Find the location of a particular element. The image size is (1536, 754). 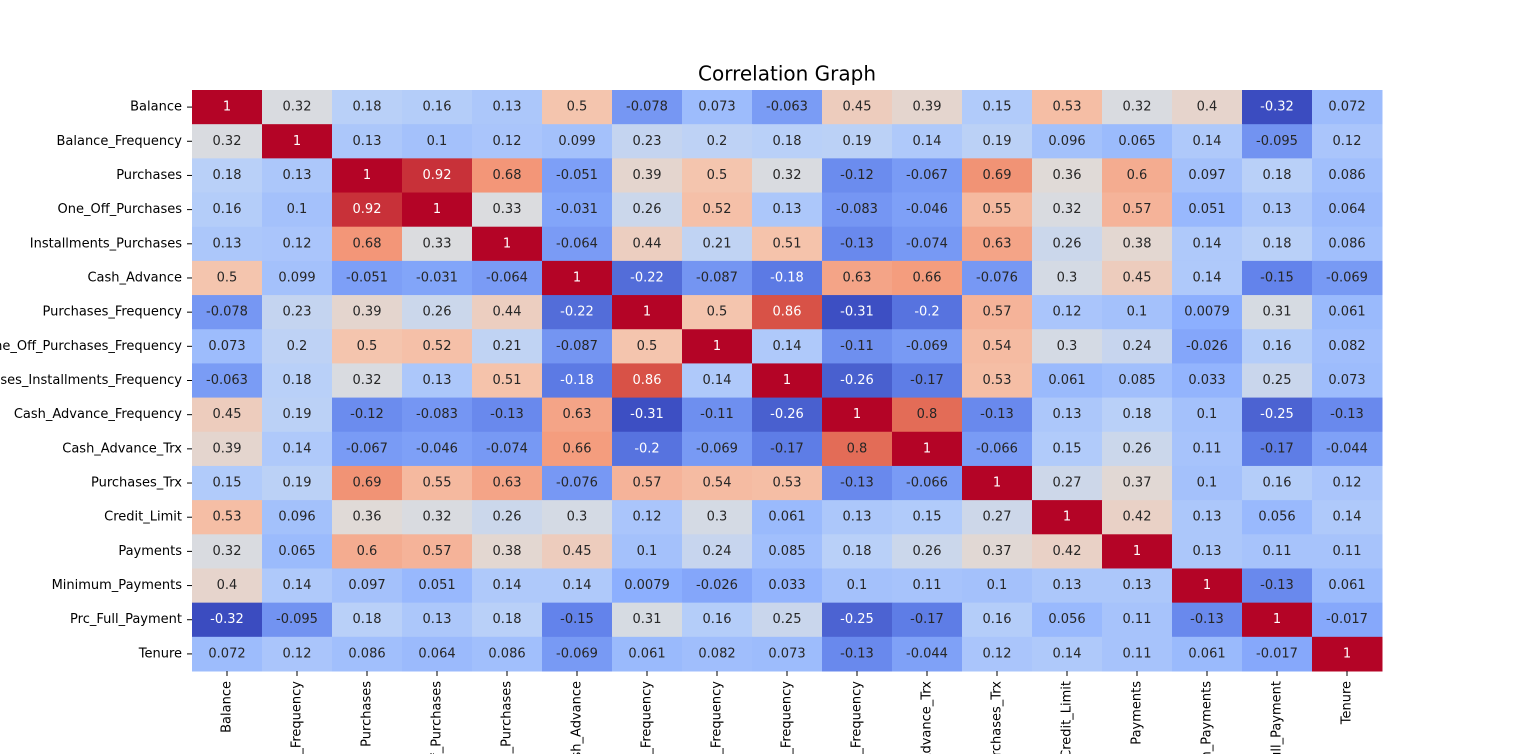

cell-label: -0.069 is located at coordinates (927, 346).